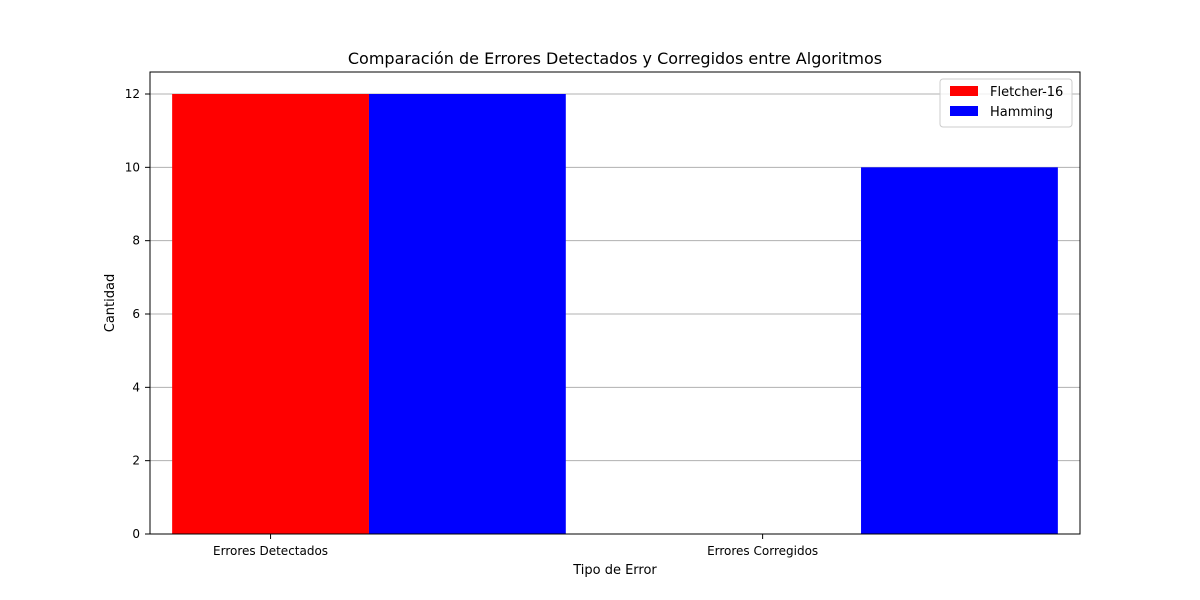 The image size is (1200, 600). Describe the element at coordinates (110, 303) in the screenshot. I see `y-axis-label: Cantidad` at that location.